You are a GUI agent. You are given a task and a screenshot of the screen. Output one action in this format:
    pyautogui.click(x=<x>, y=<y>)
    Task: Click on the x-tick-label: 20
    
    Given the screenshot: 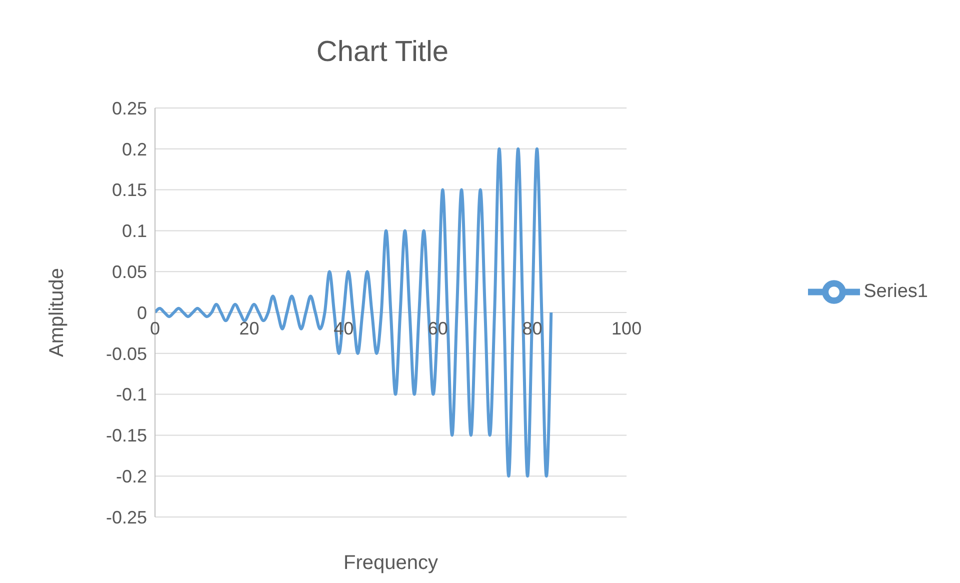 What is the action you would take?
    pyautogui.click(x=249, y=328)
    